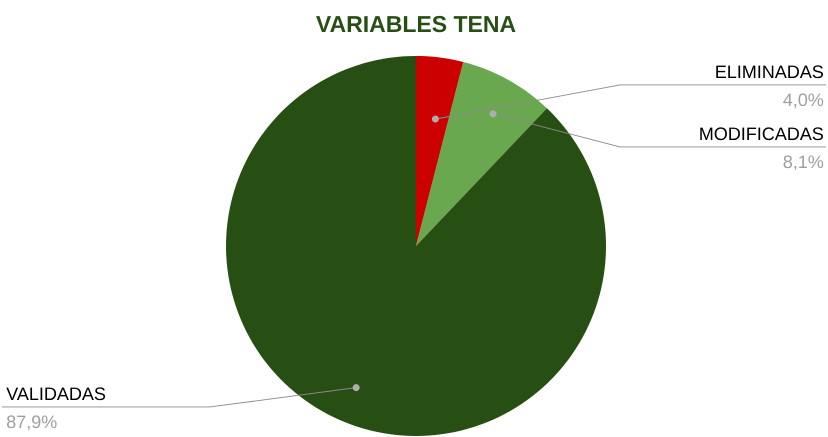 This screenshot has height=437, width=828. What do you see at coordinates (31, 422) in the screenshot?
I see `data-label: 87,9%` at bounding box center [31, 422].